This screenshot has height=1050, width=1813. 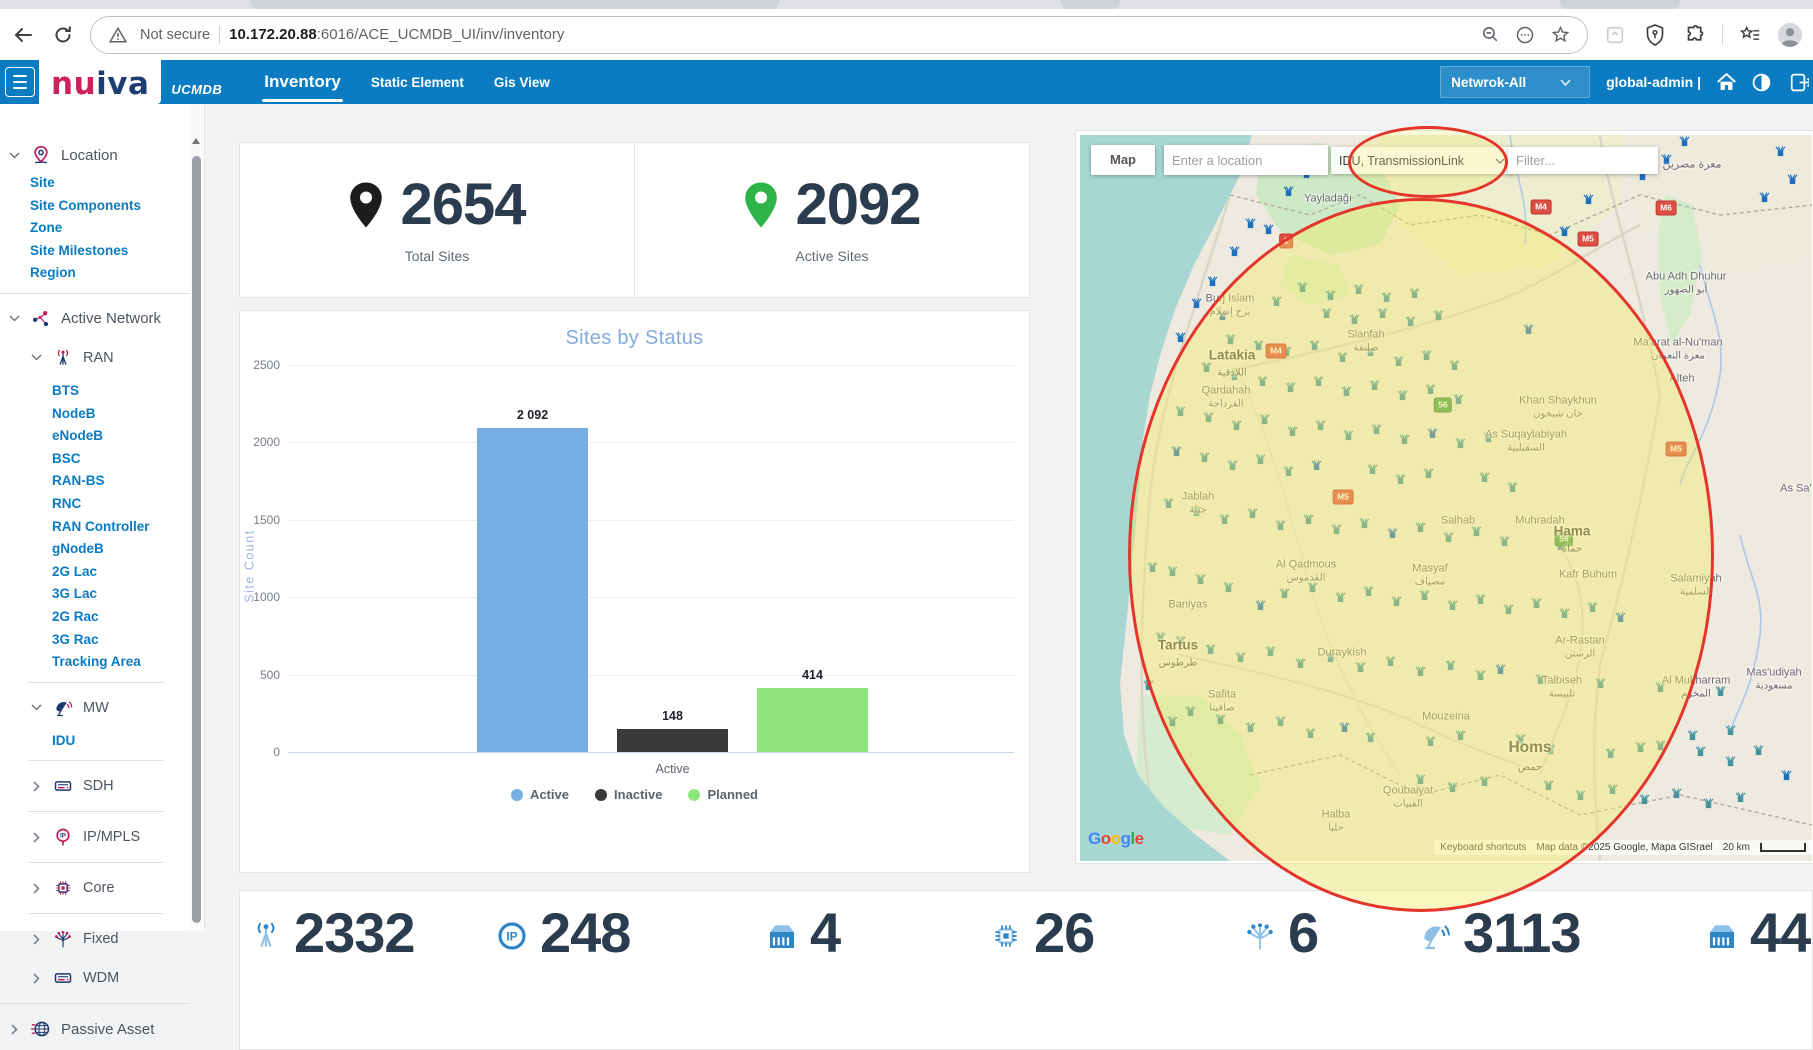 What do you see at coordinates (1583, 160) in the screenshot?
I see `map-filter-input` at bounding box center [1583, 160].